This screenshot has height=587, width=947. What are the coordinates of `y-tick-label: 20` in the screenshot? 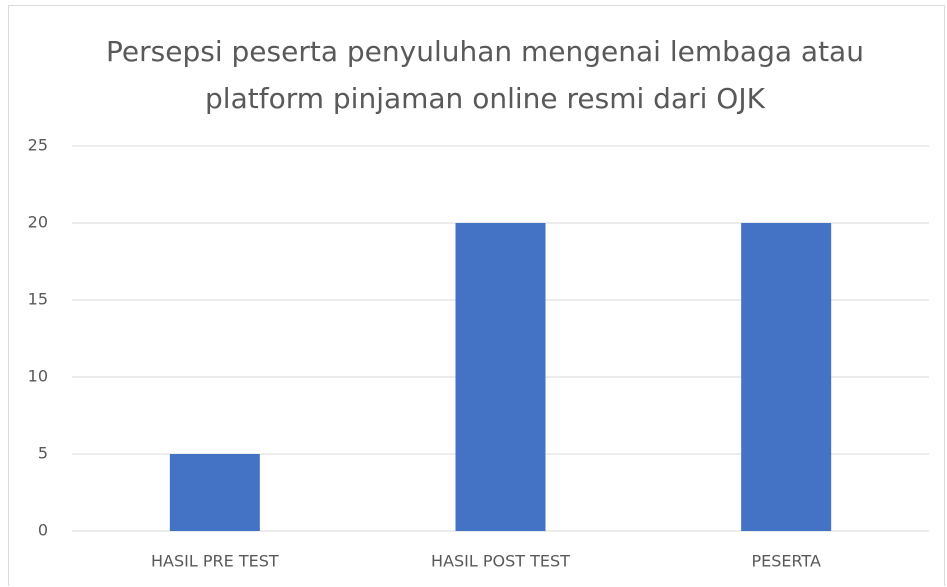 It's located at (38, 222).